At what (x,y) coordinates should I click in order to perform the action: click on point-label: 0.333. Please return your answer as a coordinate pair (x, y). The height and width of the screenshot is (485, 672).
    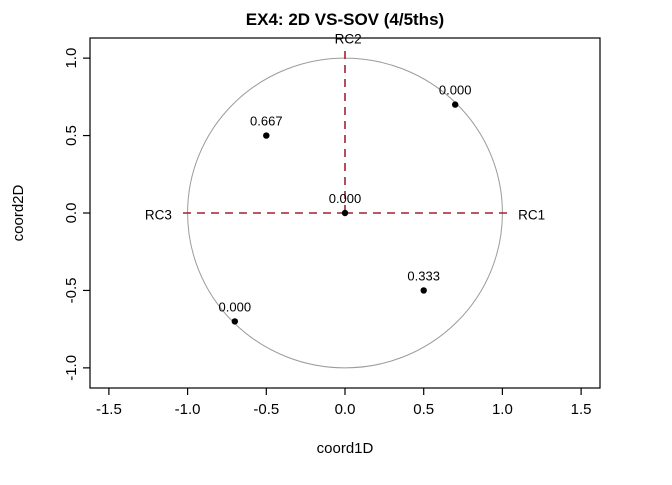
    Looking at the image, I should click on (423, 275).